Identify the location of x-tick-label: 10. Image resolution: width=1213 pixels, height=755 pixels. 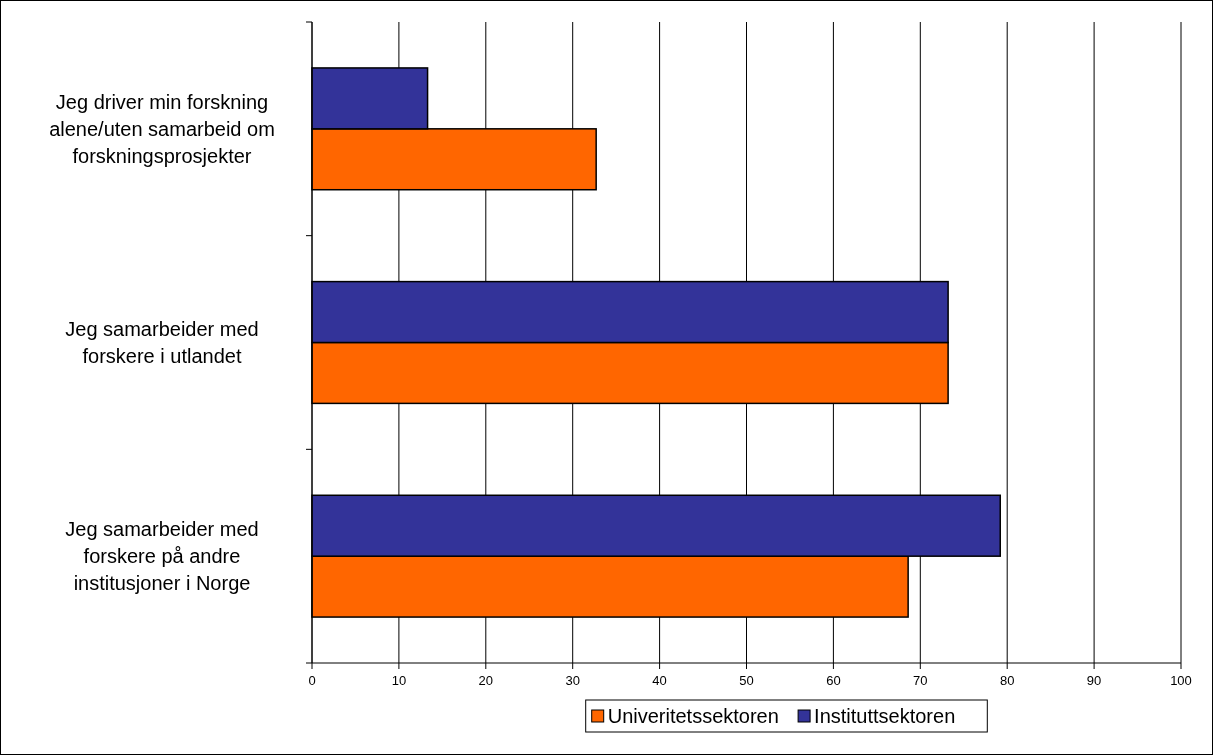
(399, 680).